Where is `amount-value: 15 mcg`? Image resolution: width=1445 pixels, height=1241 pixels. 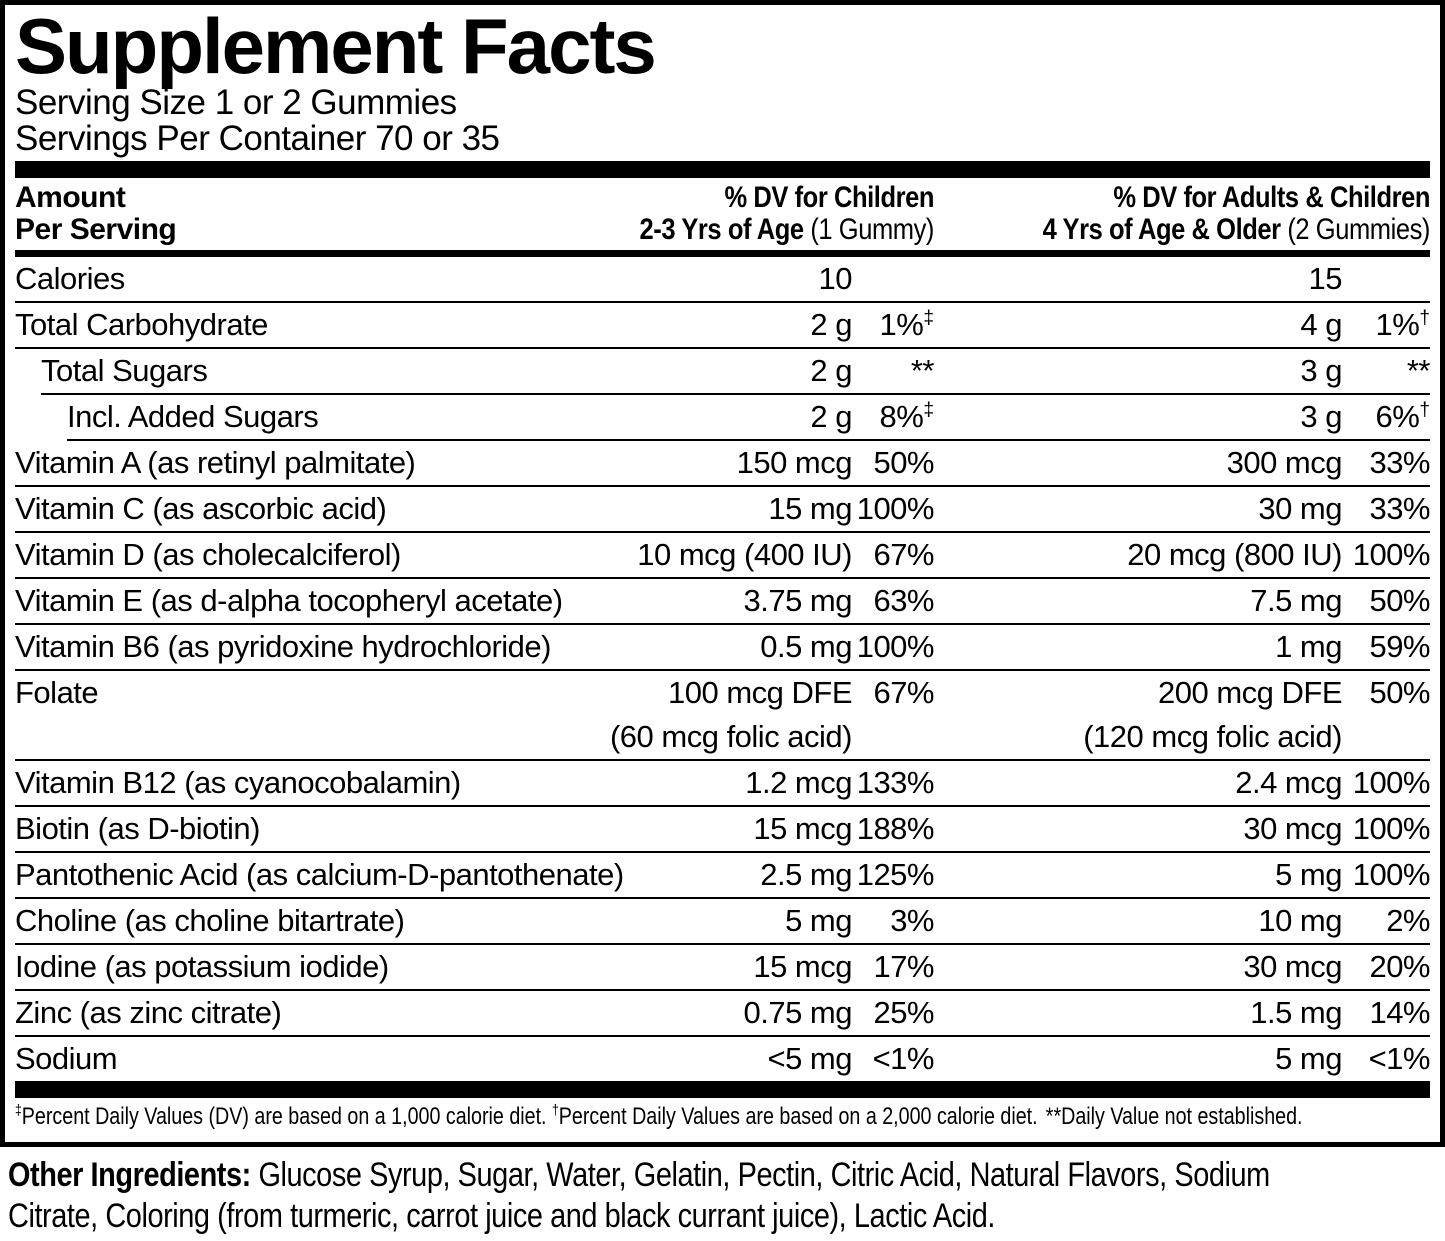
amount-value: 15 mcg is located at coordinates (802, 828).